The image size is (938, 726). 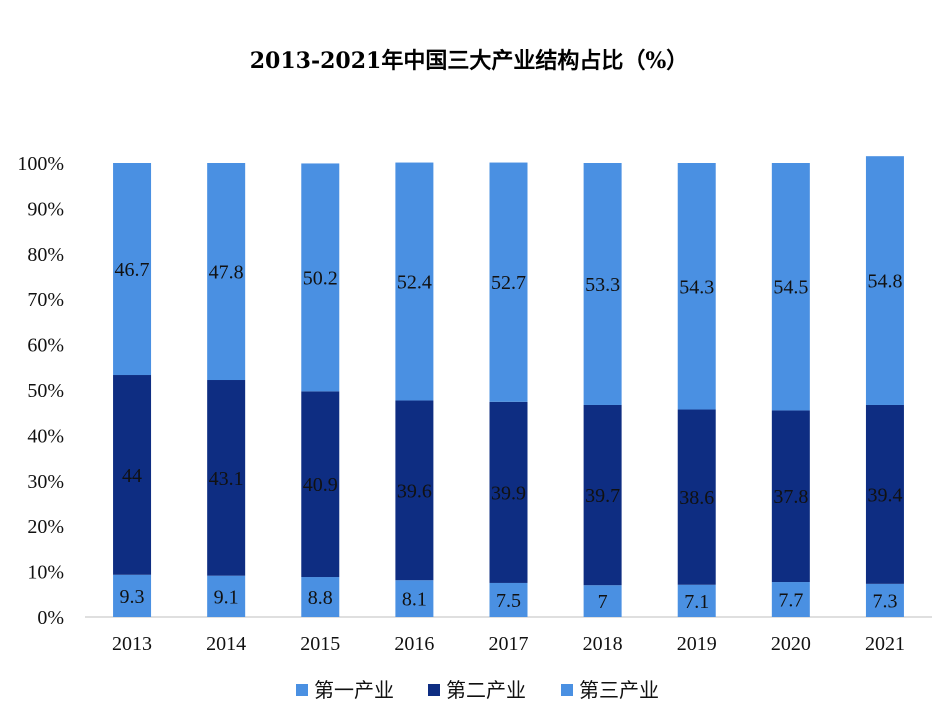 I want to click on data-label: 44, so click(x=132, y=476).